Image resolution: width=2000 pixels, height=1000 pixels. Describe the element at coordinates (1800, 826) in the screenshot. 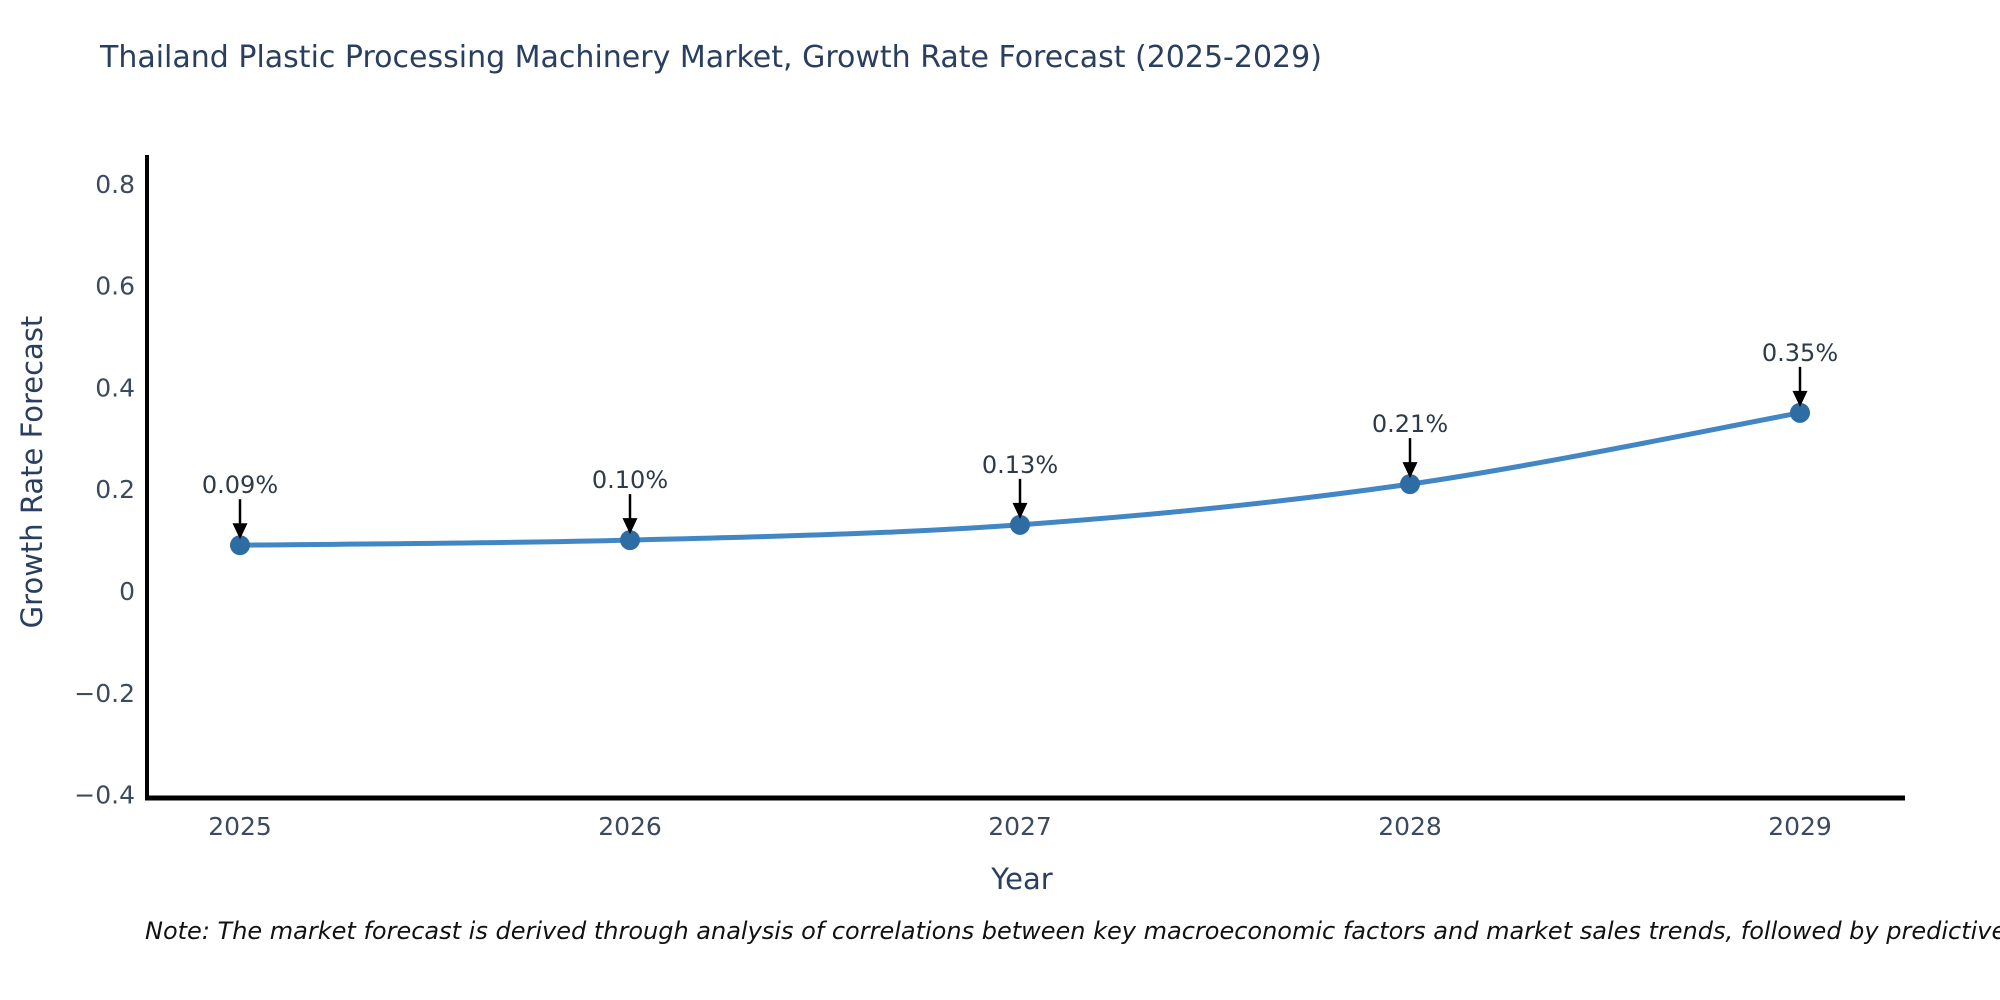

I see `x-tick-label: 2029` at that location.